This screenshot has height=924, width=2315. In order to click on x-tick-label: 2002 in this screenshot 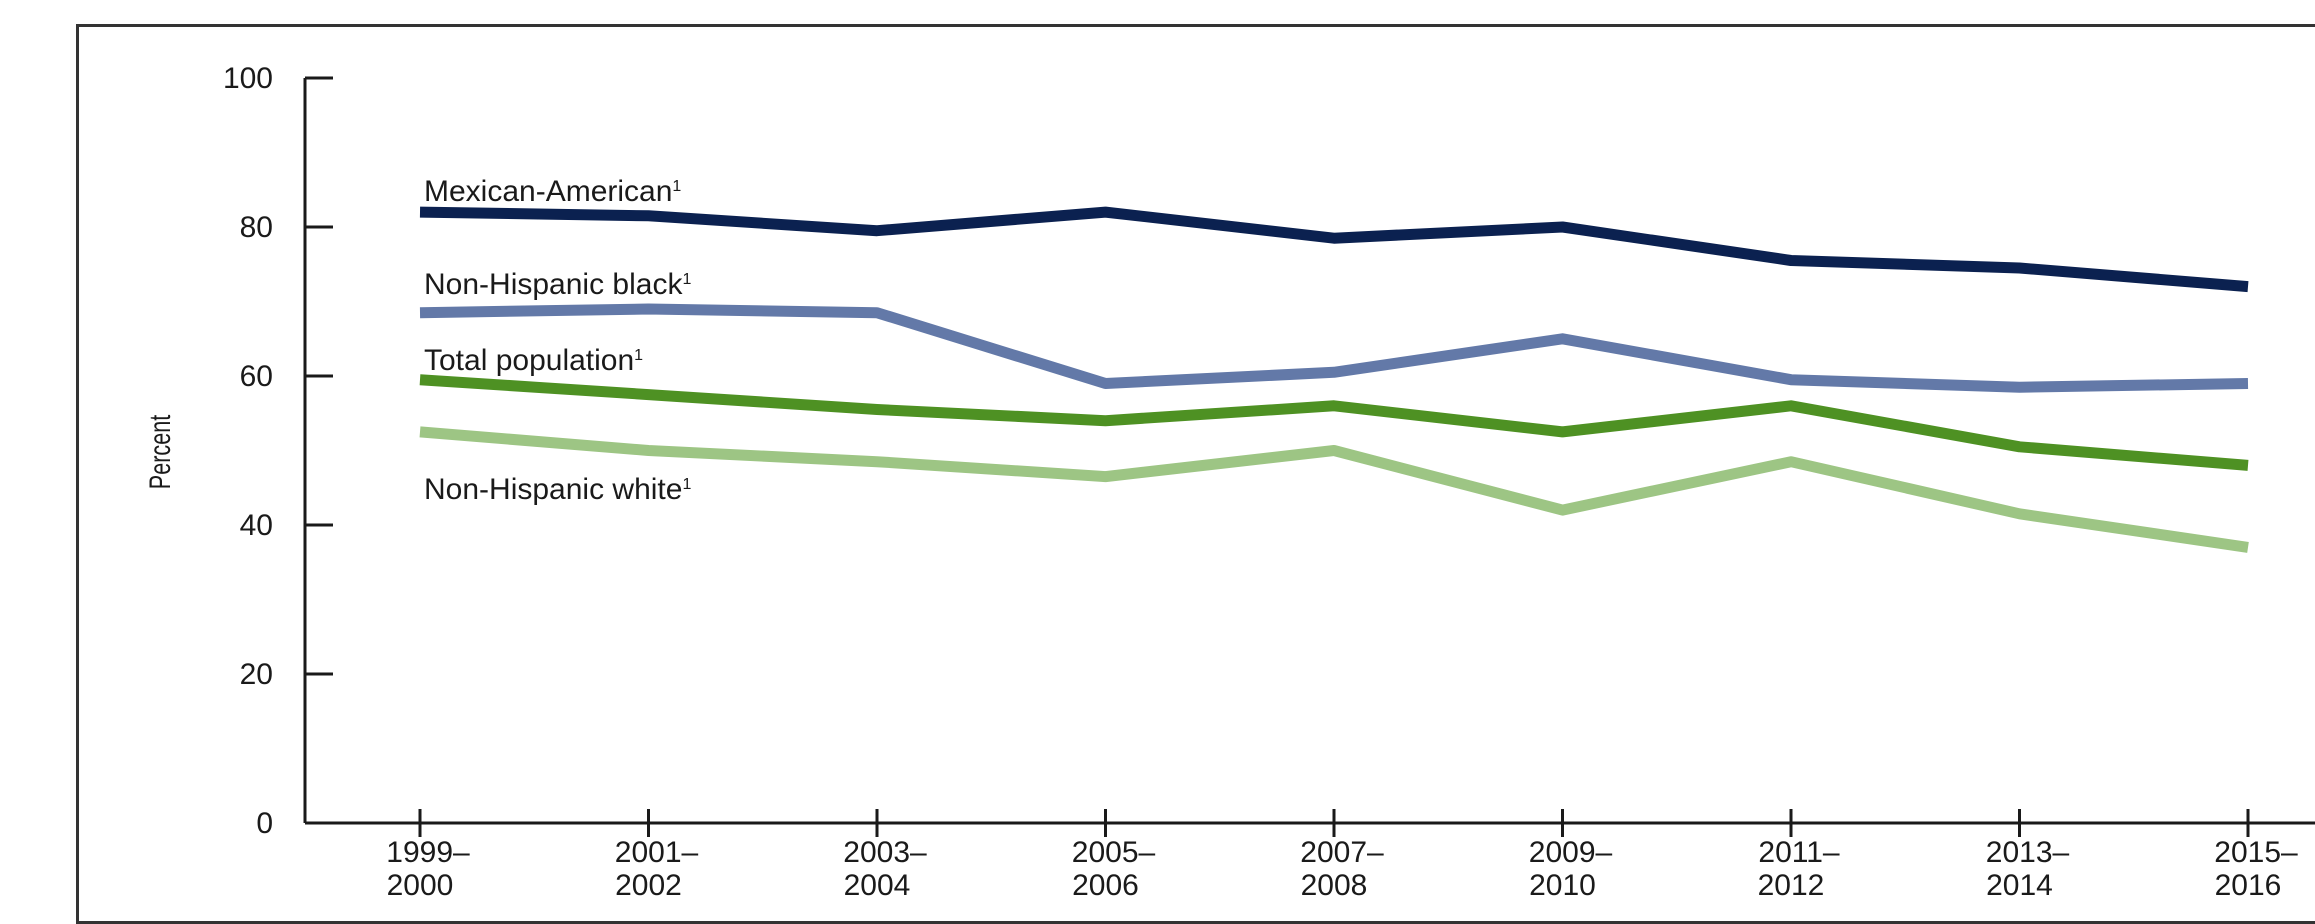, I will do `click(648, 885)`.